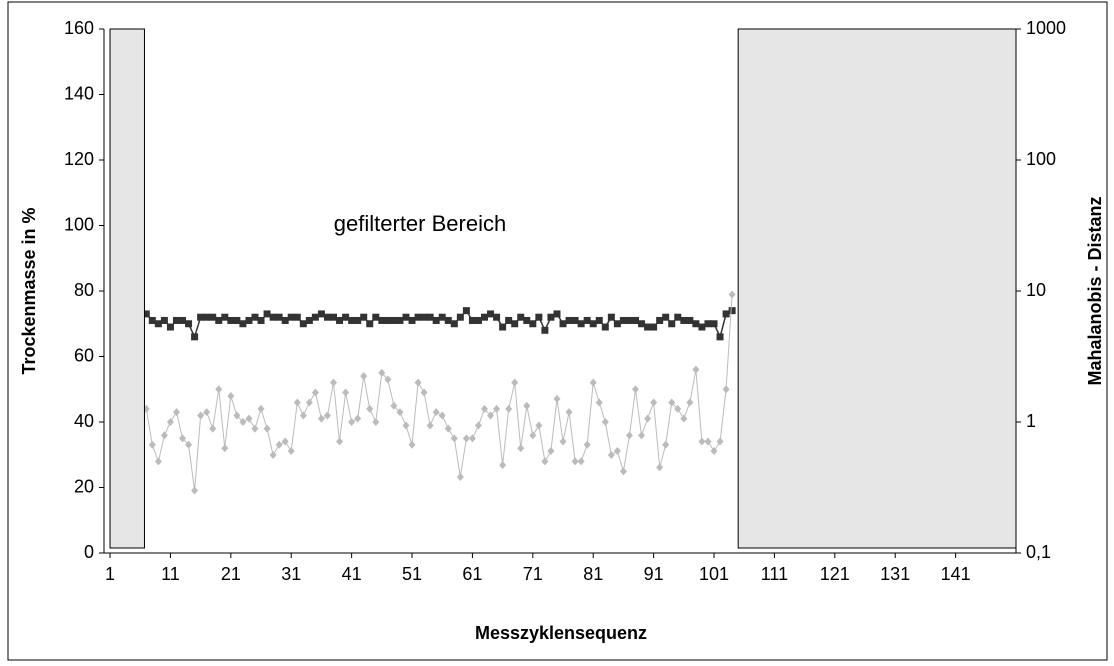  I want to click on x-tick-label: 1, so click(110, 574).